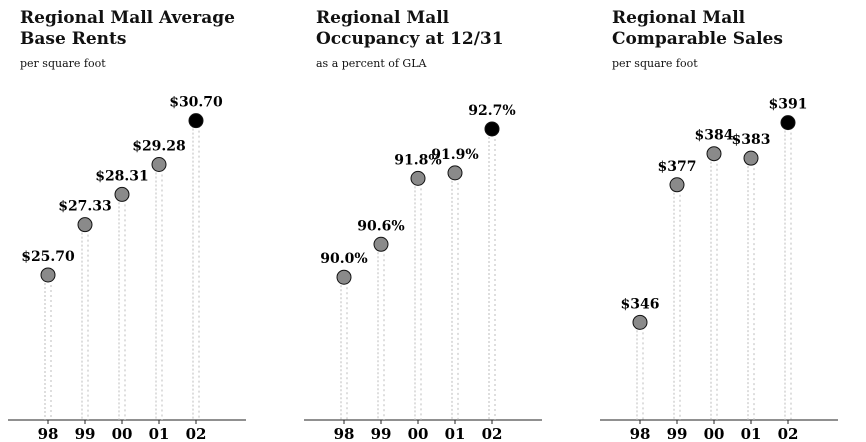 The height and width of the screenshot is (442, 866). What do you see at coordinates (697, 39) in the screenshot?
I see `chart-title-line: Comparable Sales` at bounding box center [697, 39].